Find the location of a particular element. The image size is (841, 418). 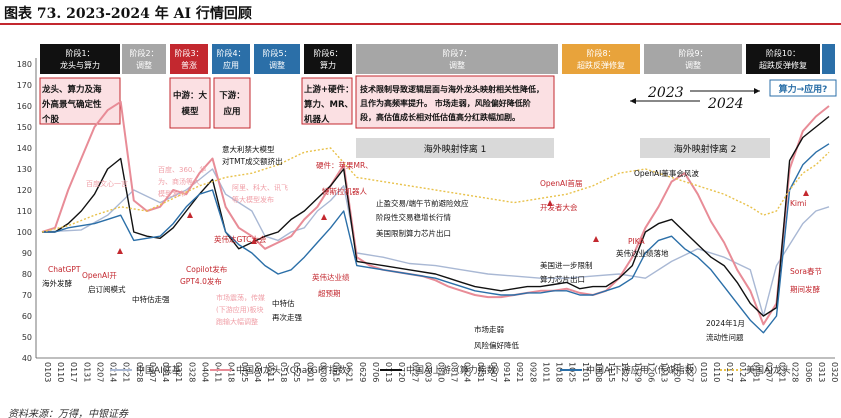

annotation-text: 英伟达GTC大会 is located at coordinates (240, 239).